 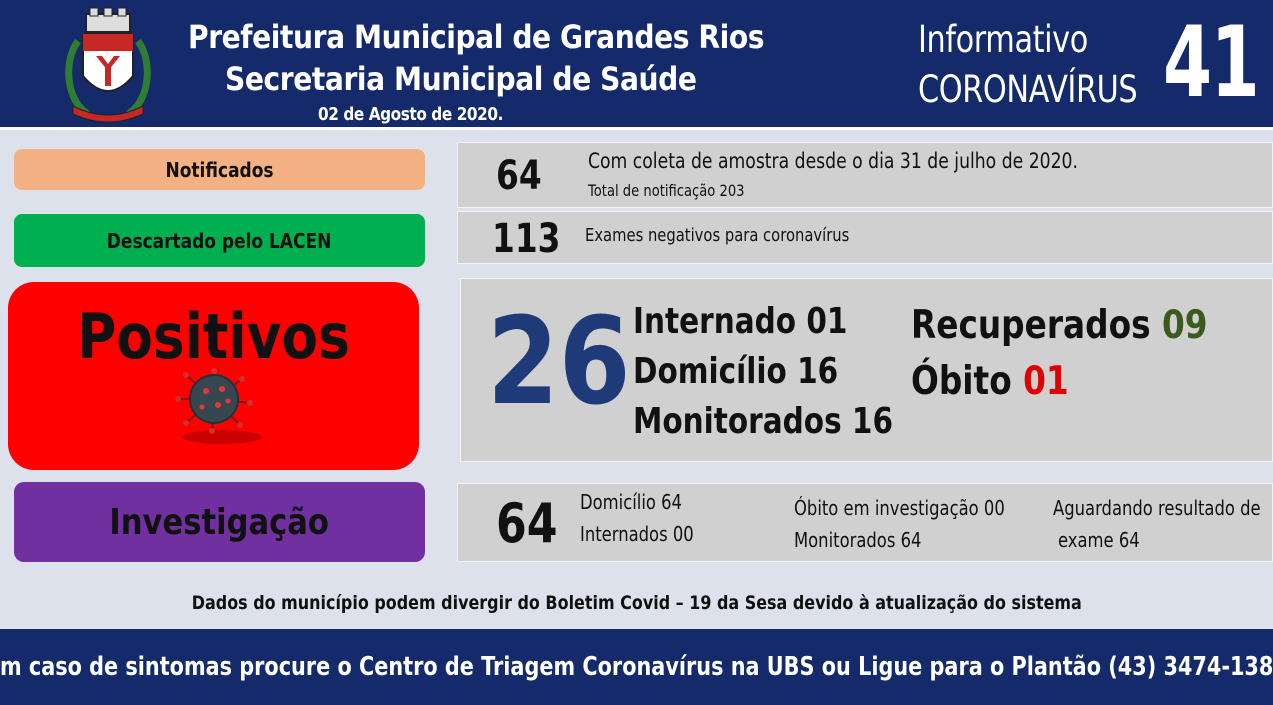 What do you see at coordinates (218, 406) in the screenshot?
I see `coronavirus-icon` at bounding box center [218, 406].